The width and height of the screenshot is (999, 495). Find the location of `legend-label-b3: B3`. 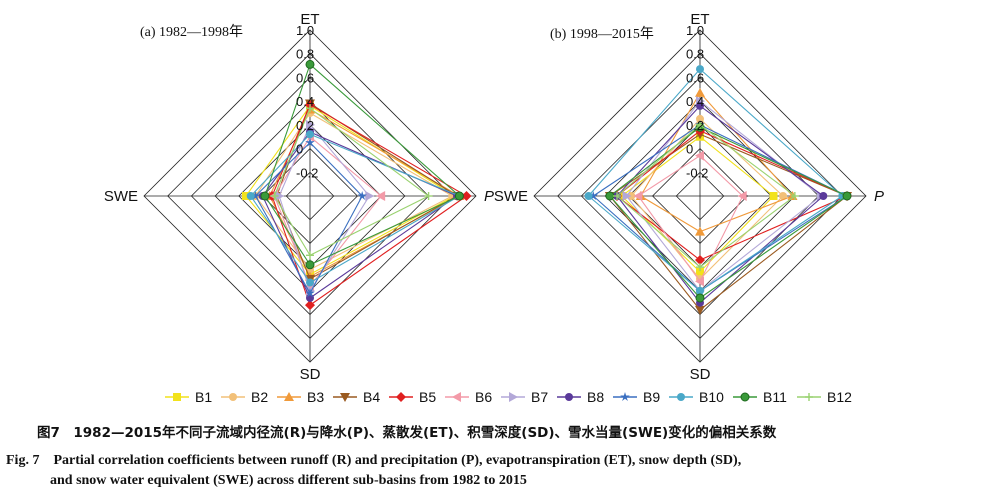

legend-label-b3: B3 is located at coordinates (315, 397).